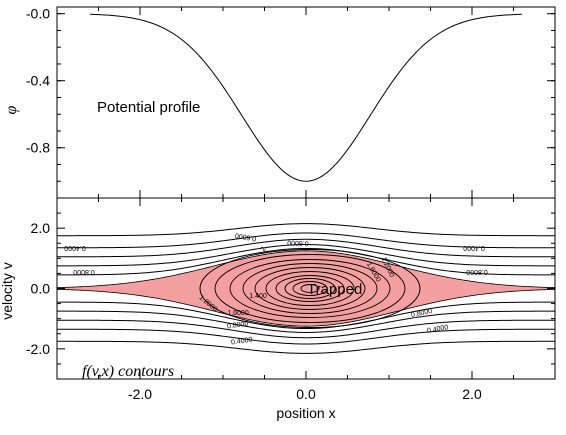 The height and width of the screenshot is (435, 566). What do you see at coordinates (41, 289) in the screenshot?
I see `y-tick-label: 0.0` at bounding box center [41, 289].